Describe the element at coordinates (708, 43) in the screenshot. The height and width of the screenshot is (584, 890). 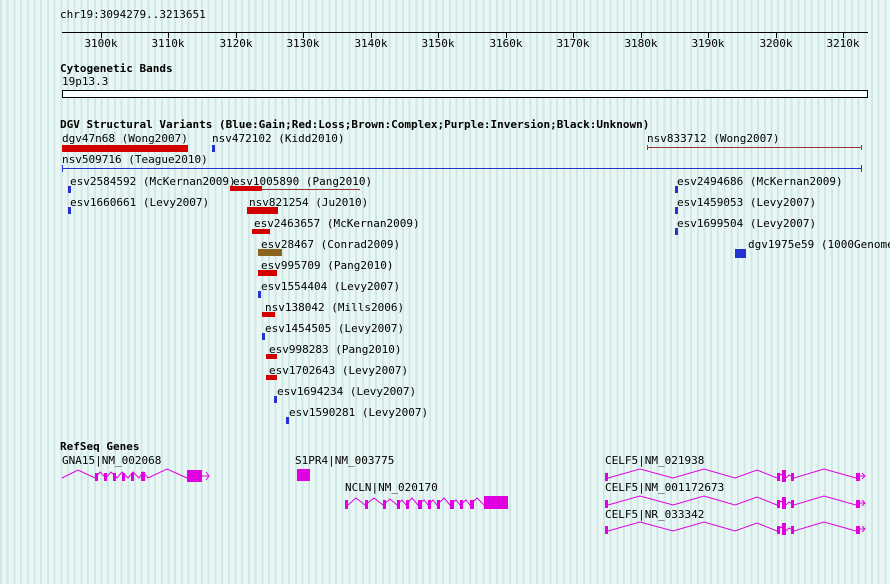
I see `ruler-tick-label: 3190k` at that location.